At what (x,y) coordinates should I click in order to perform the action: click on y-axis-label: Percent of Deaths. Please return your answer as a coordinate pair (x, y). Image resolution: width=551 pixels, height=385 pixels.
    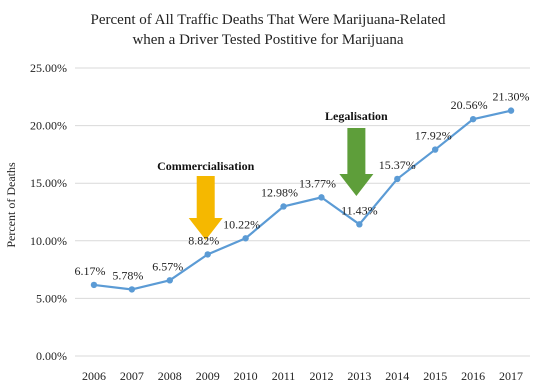
    Looking at the image, I should click on (11, 205).